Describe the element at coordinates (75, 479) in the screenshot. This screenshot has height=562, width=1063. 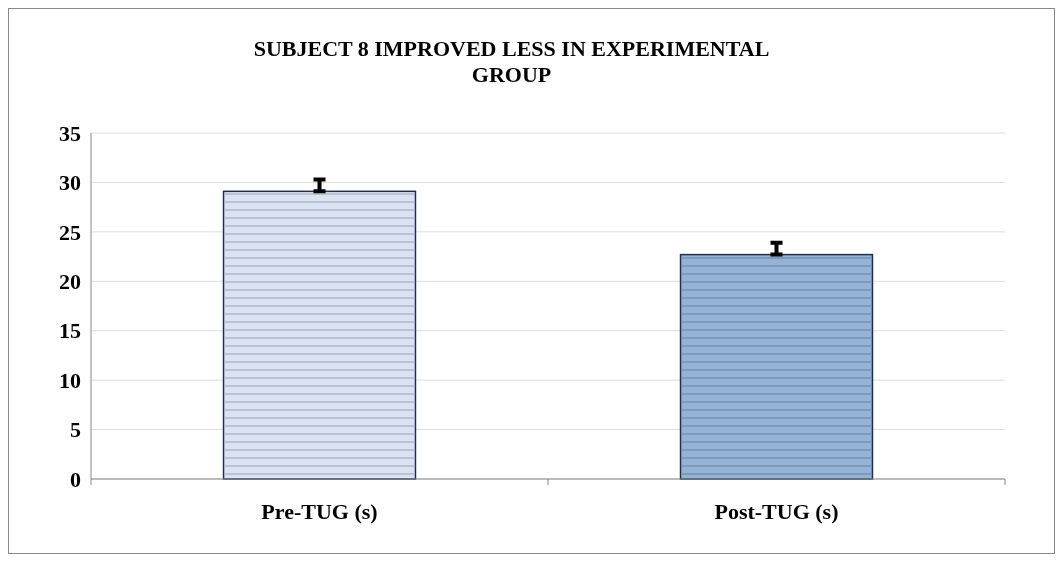
I see `y-tick-label: 0` at that location.